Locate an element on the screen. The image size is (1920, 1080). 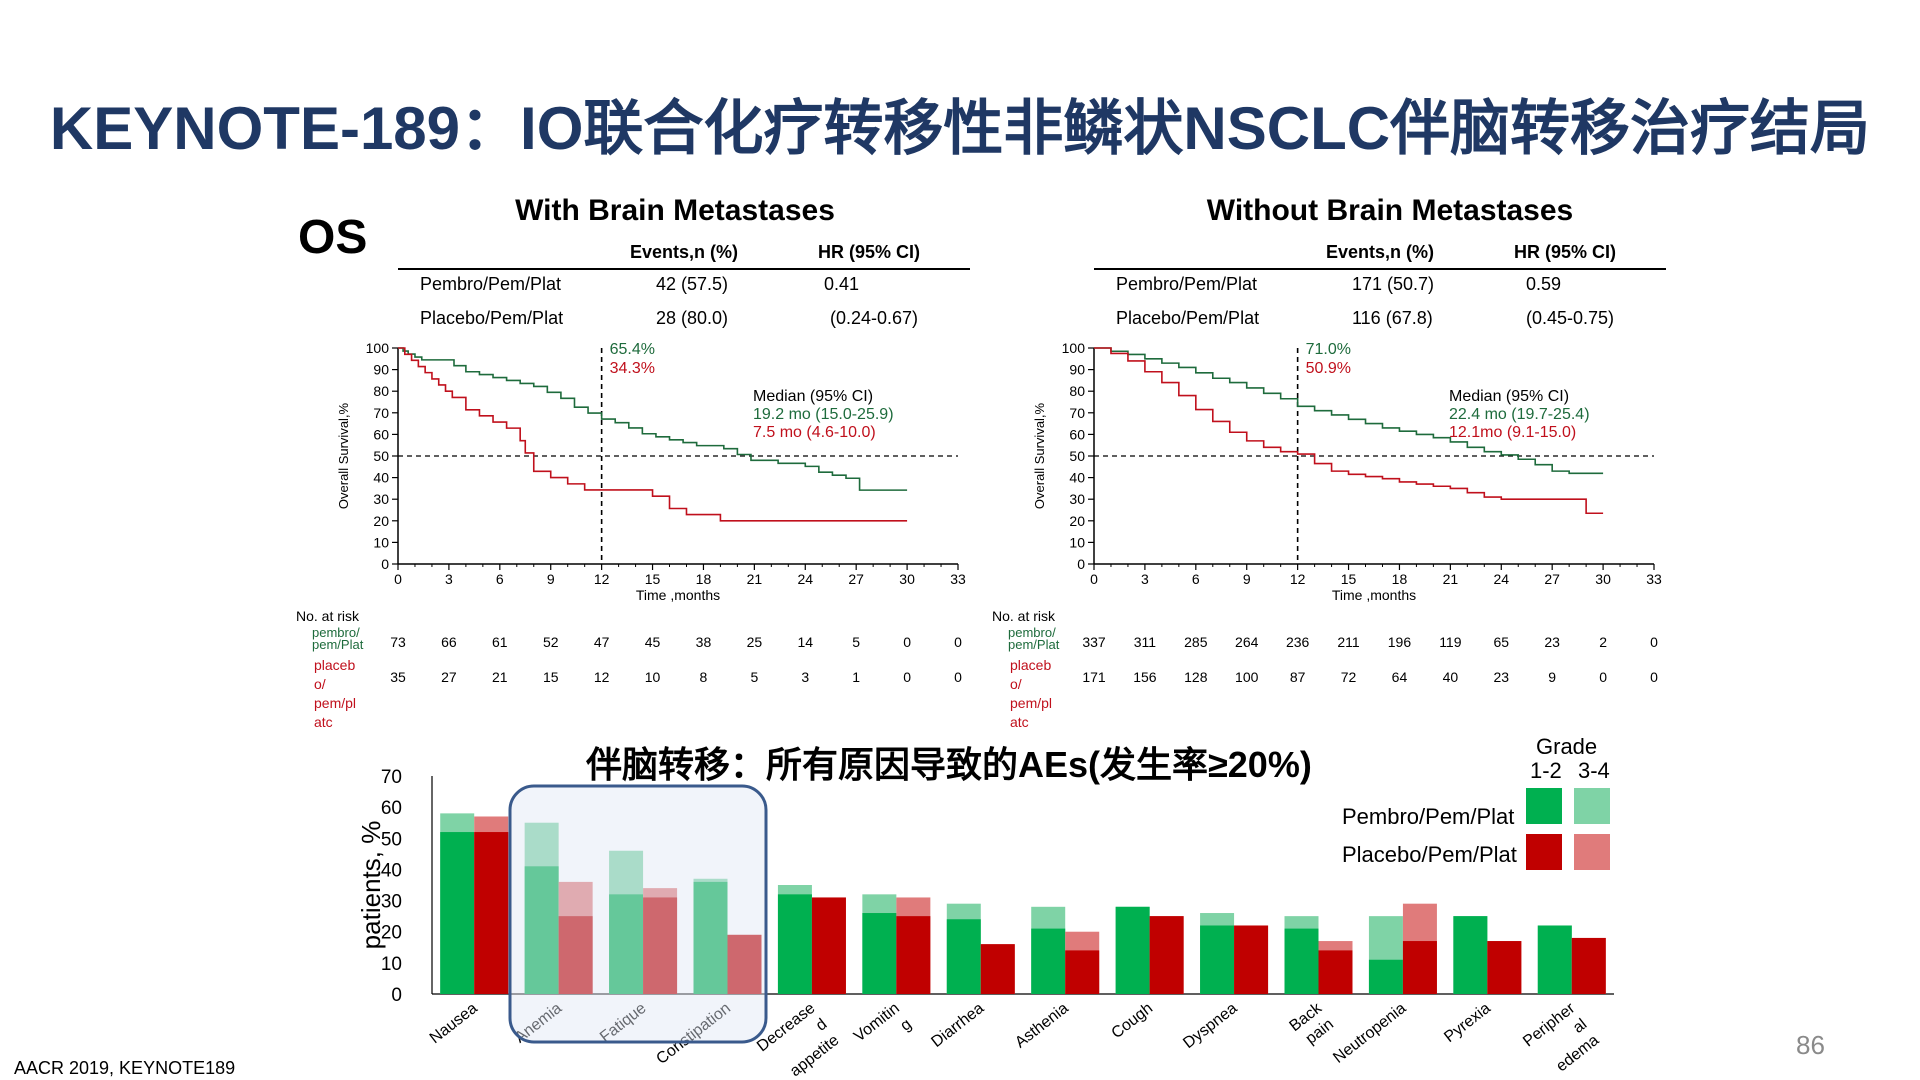
km2-risk-arm2-value: 171 is located at coordinates (1094, 677).